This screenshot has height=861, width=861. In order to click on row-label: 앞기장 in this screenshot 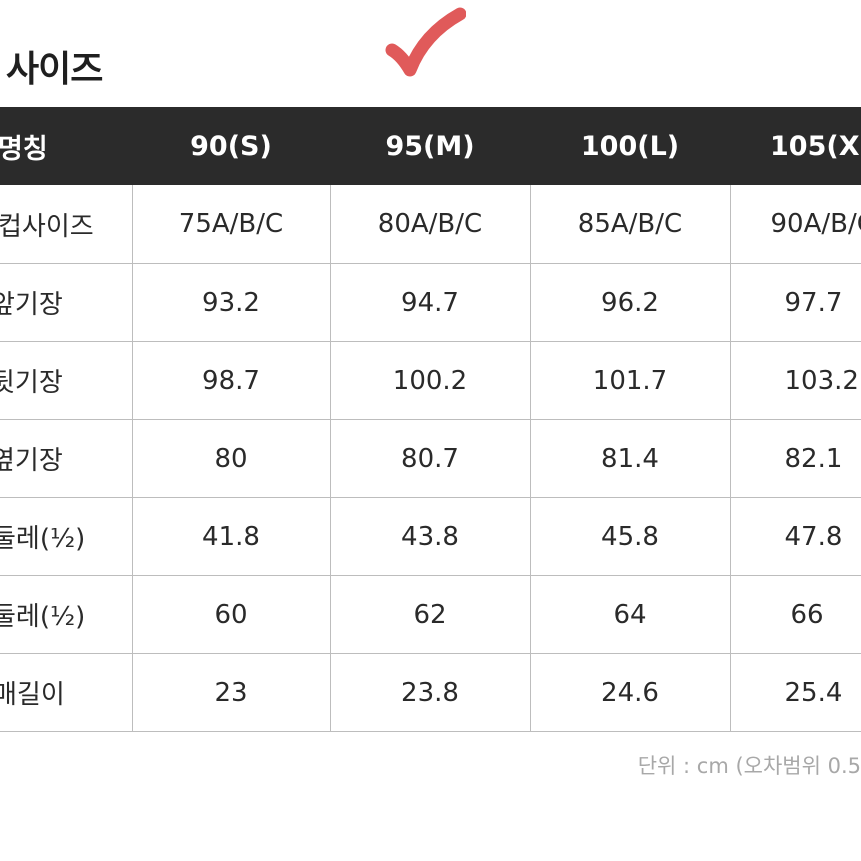, I will do `click(66, 302)`.